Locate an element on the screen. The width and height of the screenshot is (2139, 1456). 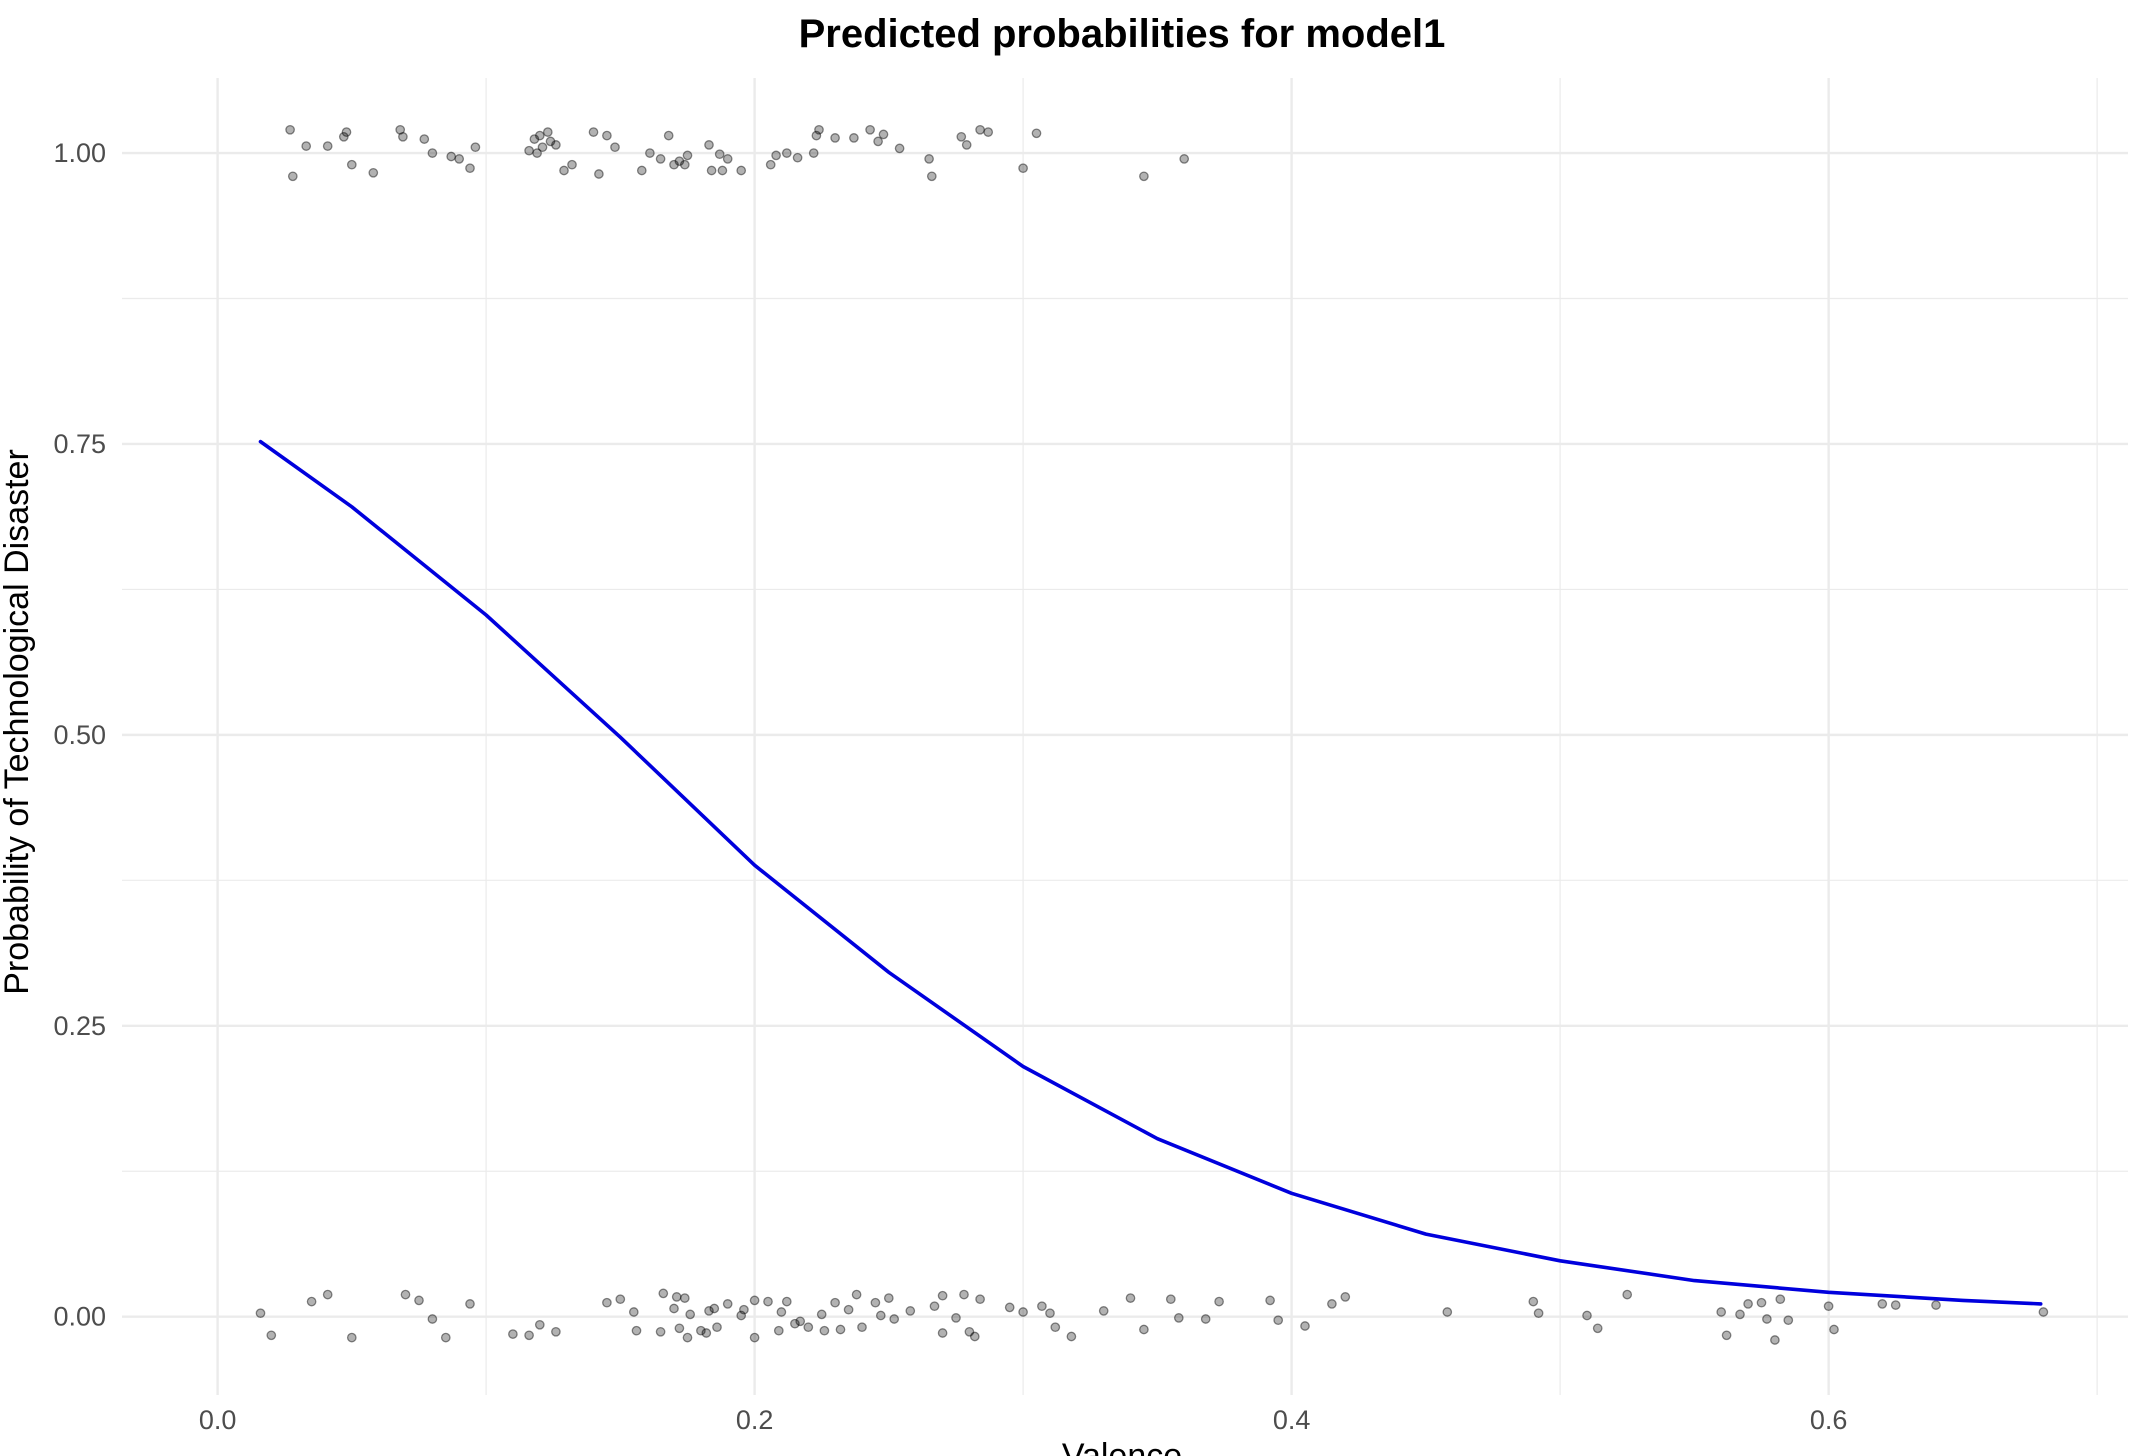
x-axis-ticks: 0.0 0.2 0.4 0.6 is located at coordinates (1023, 1420).